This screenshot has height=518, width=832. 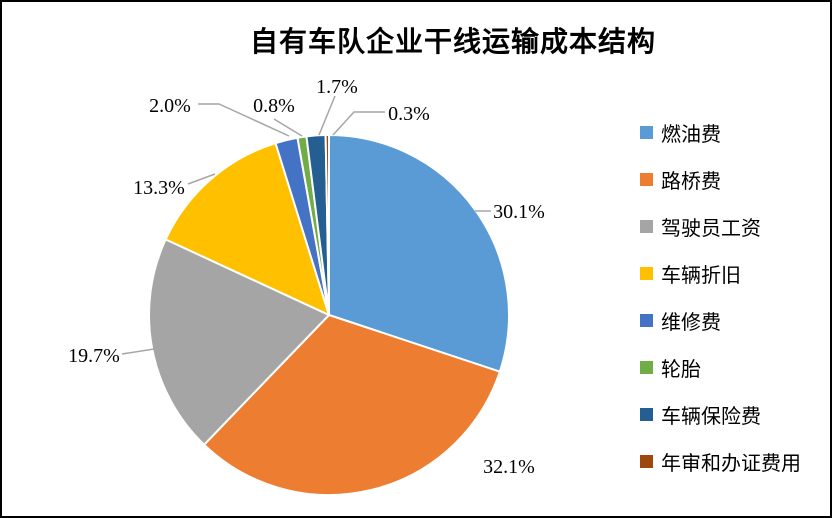 I want to click on legend-item-licensing: 年审和办证费用, so click(x=720, y=461).